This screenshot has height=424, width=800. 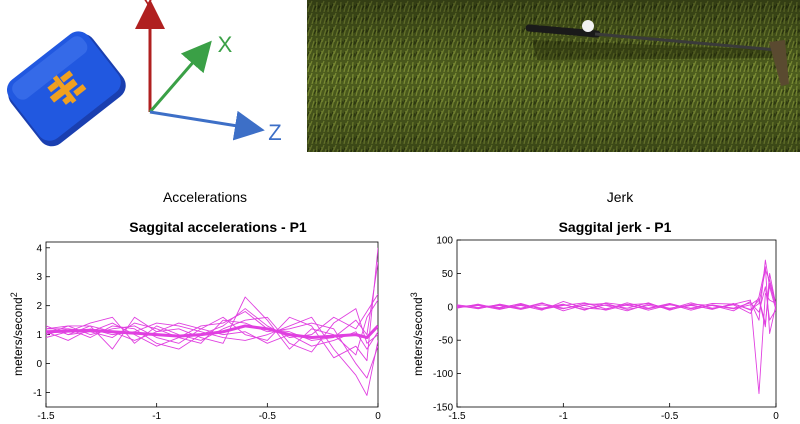 I want to click on chart-title-accelerations: Saggital accelerations - P1, so click(x=218, y=227).